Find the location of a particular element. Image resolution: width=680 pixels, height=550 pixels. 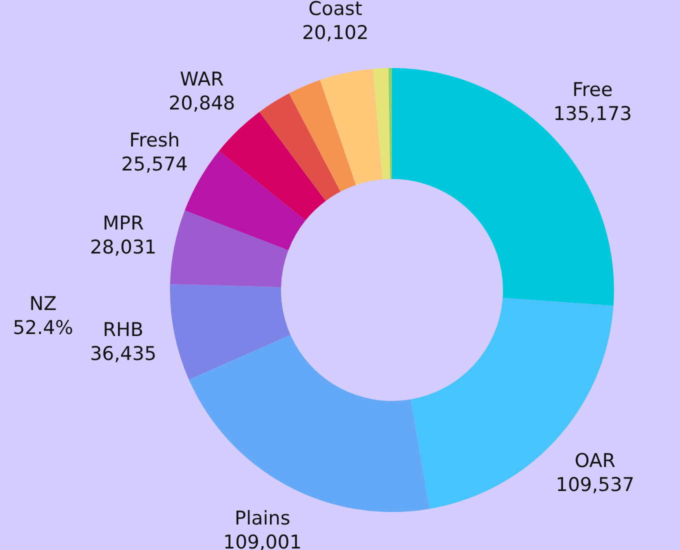

slice-label: Plains is located at coordinates (262, 518).